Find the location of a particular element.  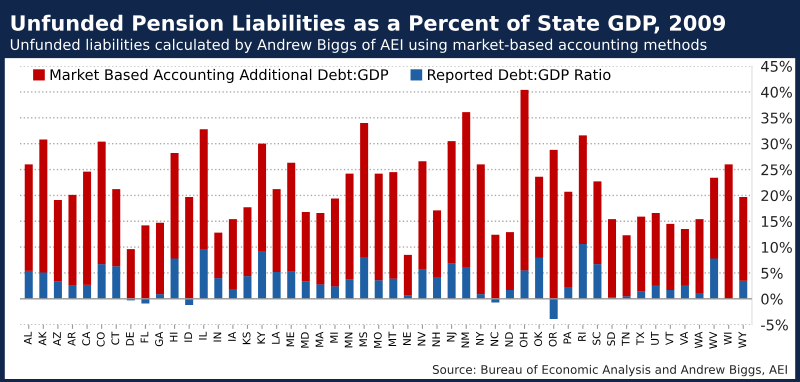

x-tick-label: MO is located at coordinates (378, 340).